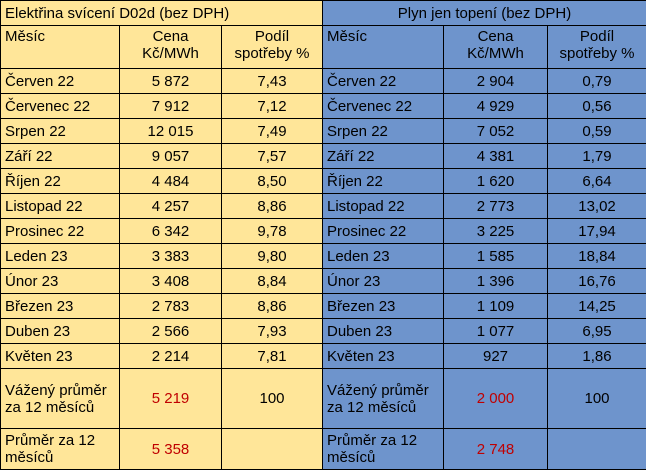  I want to click on price-cell: 6 342, so click(171, 231).